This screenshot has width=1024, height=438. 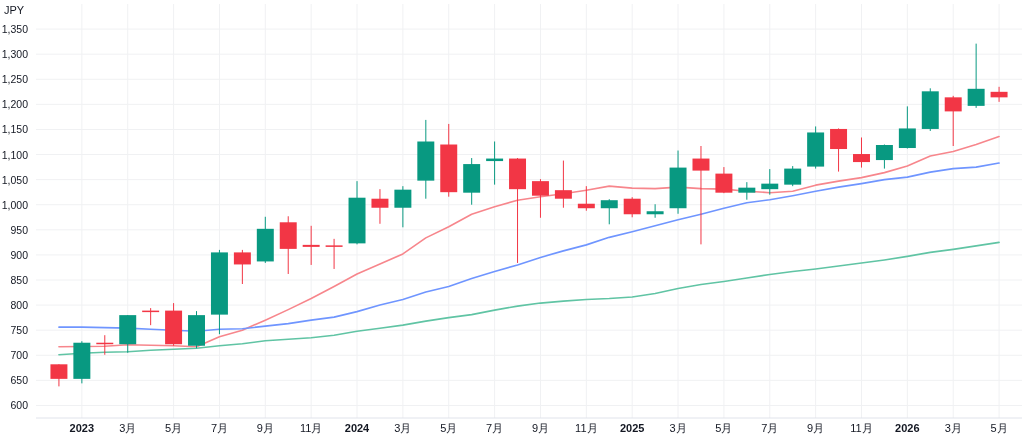 What do you see at coordinates (14, 10) in the screenshot?
I see `y-axis-title: JPY` at bounding box center [14, 10].